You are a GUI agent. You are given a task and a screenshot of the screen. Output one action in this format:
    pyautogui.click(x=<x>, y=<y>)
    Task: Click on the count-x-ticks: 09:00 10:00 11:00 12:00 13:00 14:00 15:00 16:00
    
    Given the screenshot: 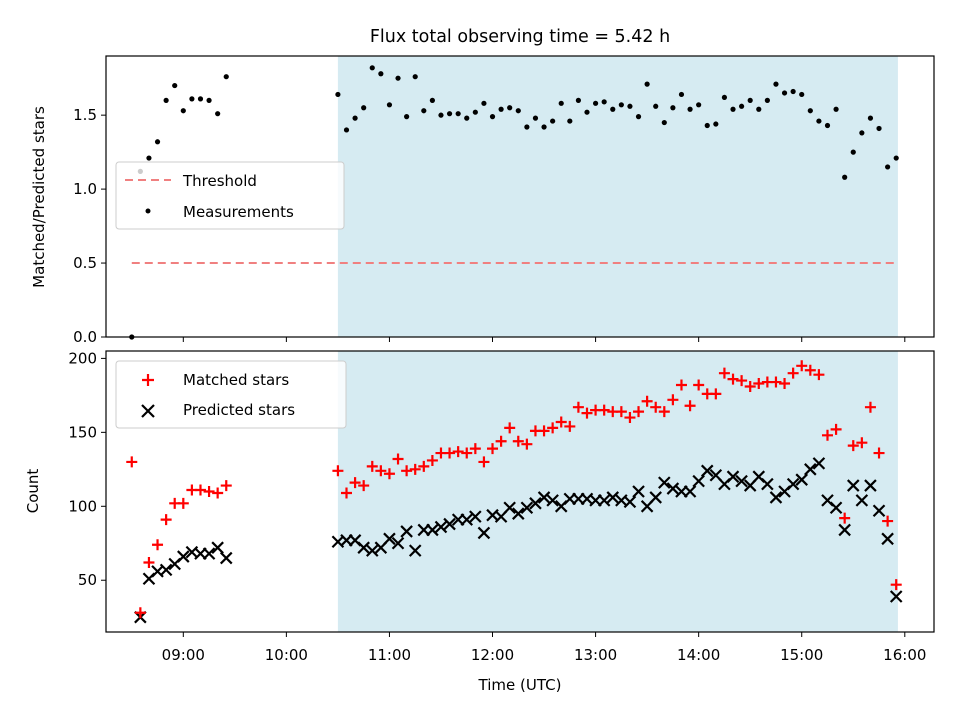 What is the action you would take?
    pyautogui.click(x=544, y=648)
    